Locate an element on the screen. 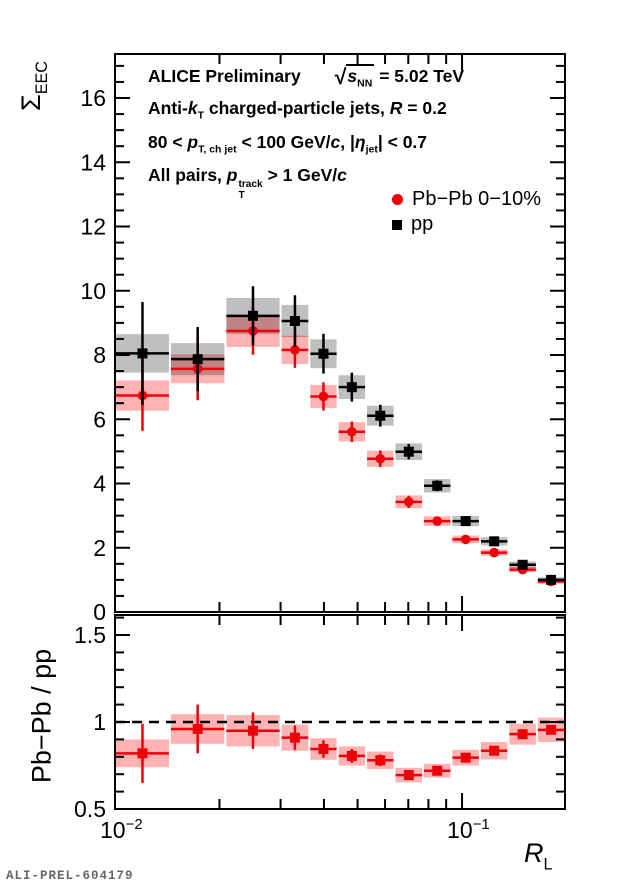 Image resolution: width=620 pixels, height=894 pixels. x-tick-labels: 10⁻² 10⁻¹ is located at coordinates (295, 829).